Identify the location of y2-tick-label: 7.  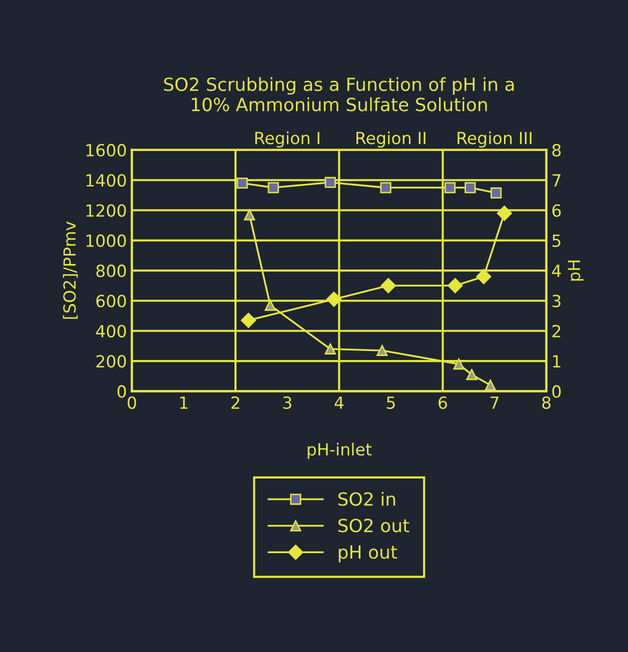
(556, 180).